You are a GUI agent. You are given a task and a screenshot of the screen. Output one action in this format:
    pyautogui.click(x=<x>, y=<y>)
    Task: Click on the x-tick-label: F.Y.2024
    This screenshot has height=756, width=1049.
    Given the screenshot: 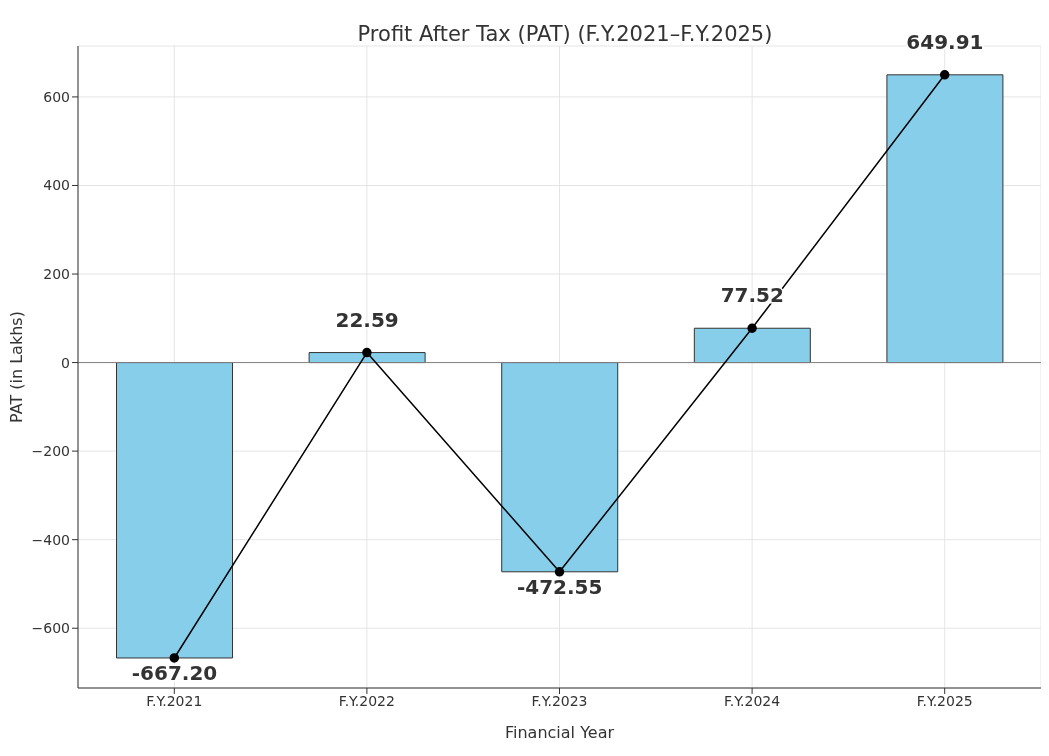 What is the action you would take?
    pyautogui.click(x=752, y=700)
    